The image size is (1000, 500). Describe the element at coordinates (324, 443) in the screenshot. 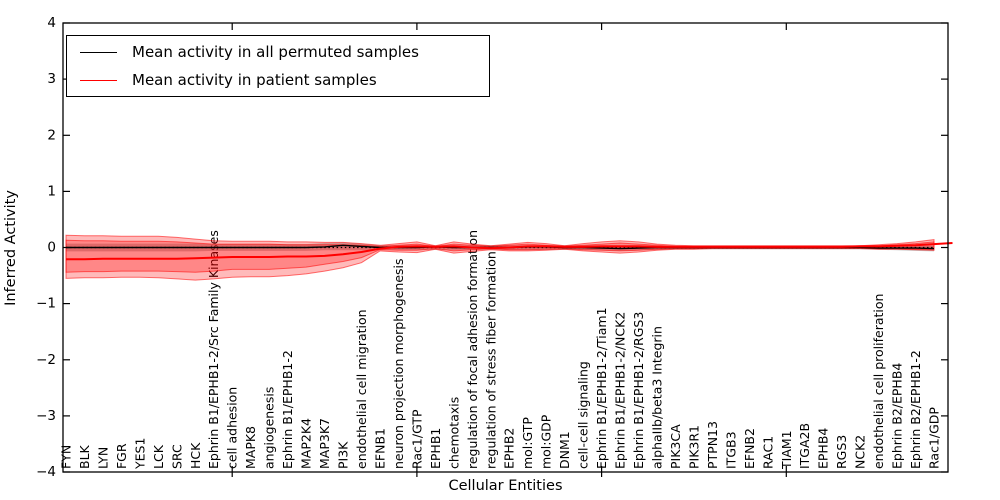

I see `x-category-label: MAP3K7` at that location.